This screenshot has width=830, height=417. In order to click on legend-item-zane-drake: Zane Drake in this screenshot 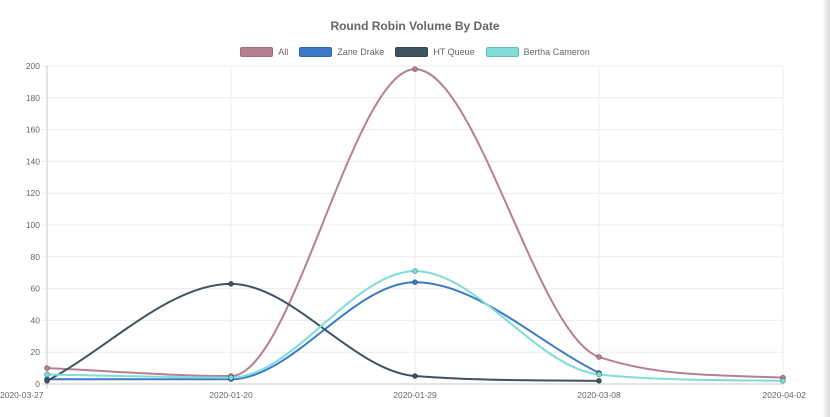, I will do `click(341, 52)`.